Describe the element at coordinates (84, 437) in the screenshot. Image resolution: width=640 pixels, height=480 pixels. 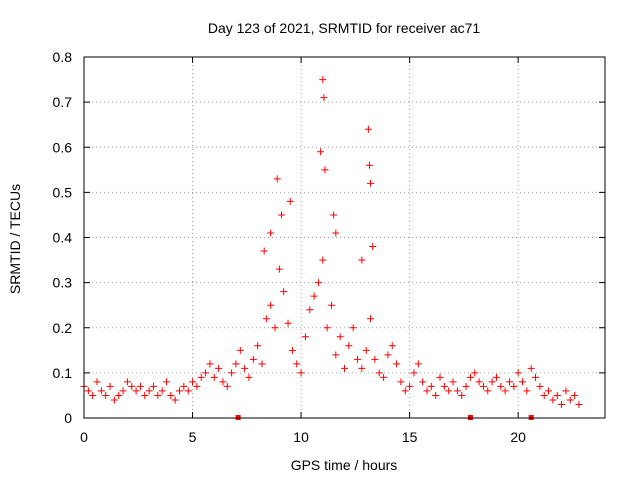
I see `x-tick-label: 0` at that location.